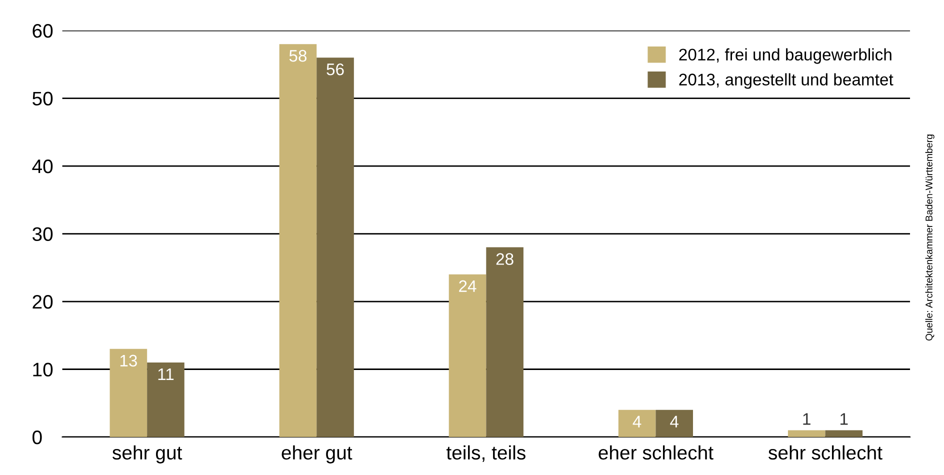 Image resolution: width=944 pixels, height=475 pixels. Describe the element at coordinates (42, 166) in the screenshot. I see `y-tick-label: 40` at that location.